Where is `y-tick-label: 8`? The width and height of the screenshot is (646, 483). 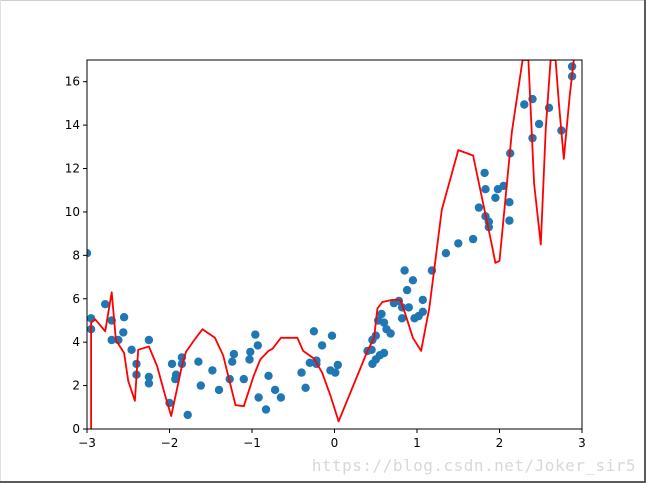 y-tick-label: 8 is located at coordinates (76, 255).